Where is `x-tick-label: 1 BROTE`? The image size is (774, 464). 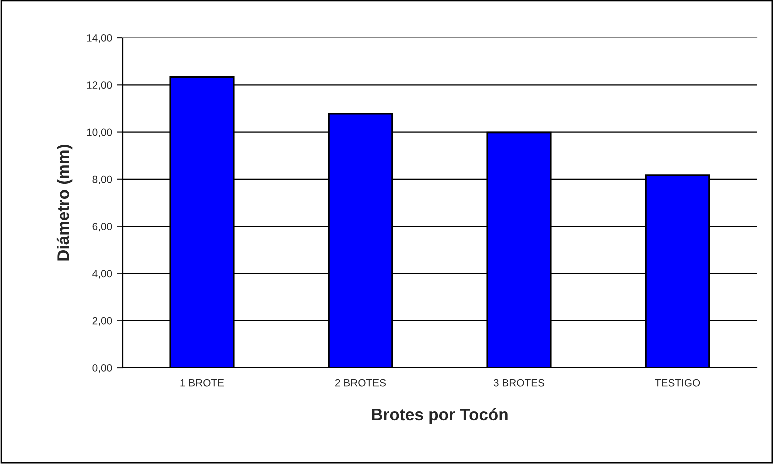 x-tick-label: 1 BROTE is located at coordinates (202, 383).